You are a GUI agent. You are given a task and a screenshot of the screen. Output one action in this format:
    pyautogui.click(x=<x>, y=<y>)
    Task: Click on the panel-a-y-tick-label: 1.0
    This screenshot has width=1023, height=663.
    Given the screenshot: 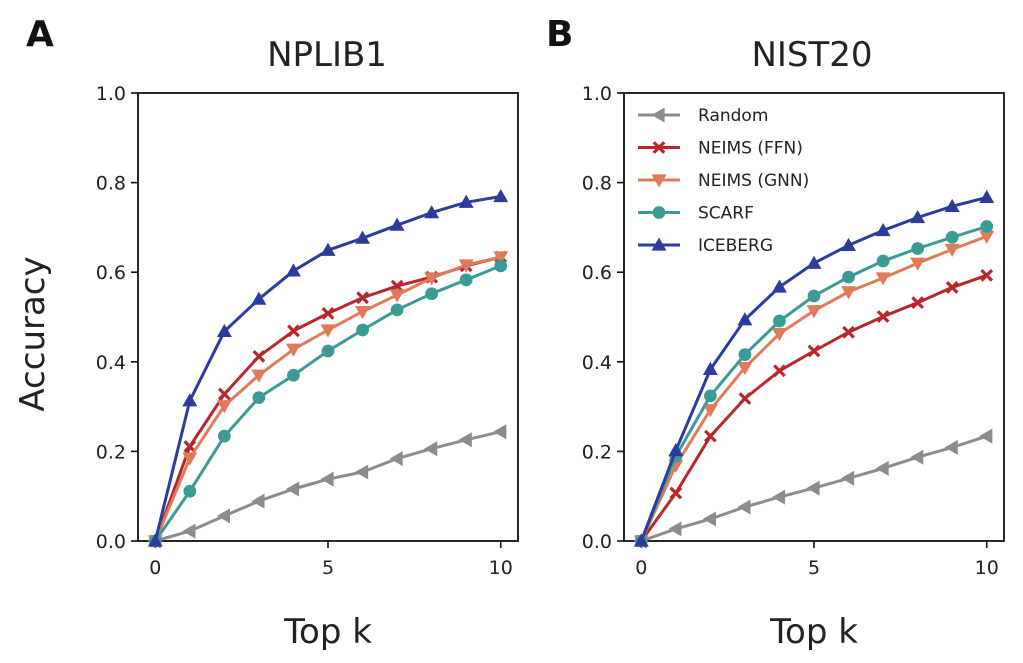 What is the action you would take?
    pyautogui.click(x=111, y=94)
    